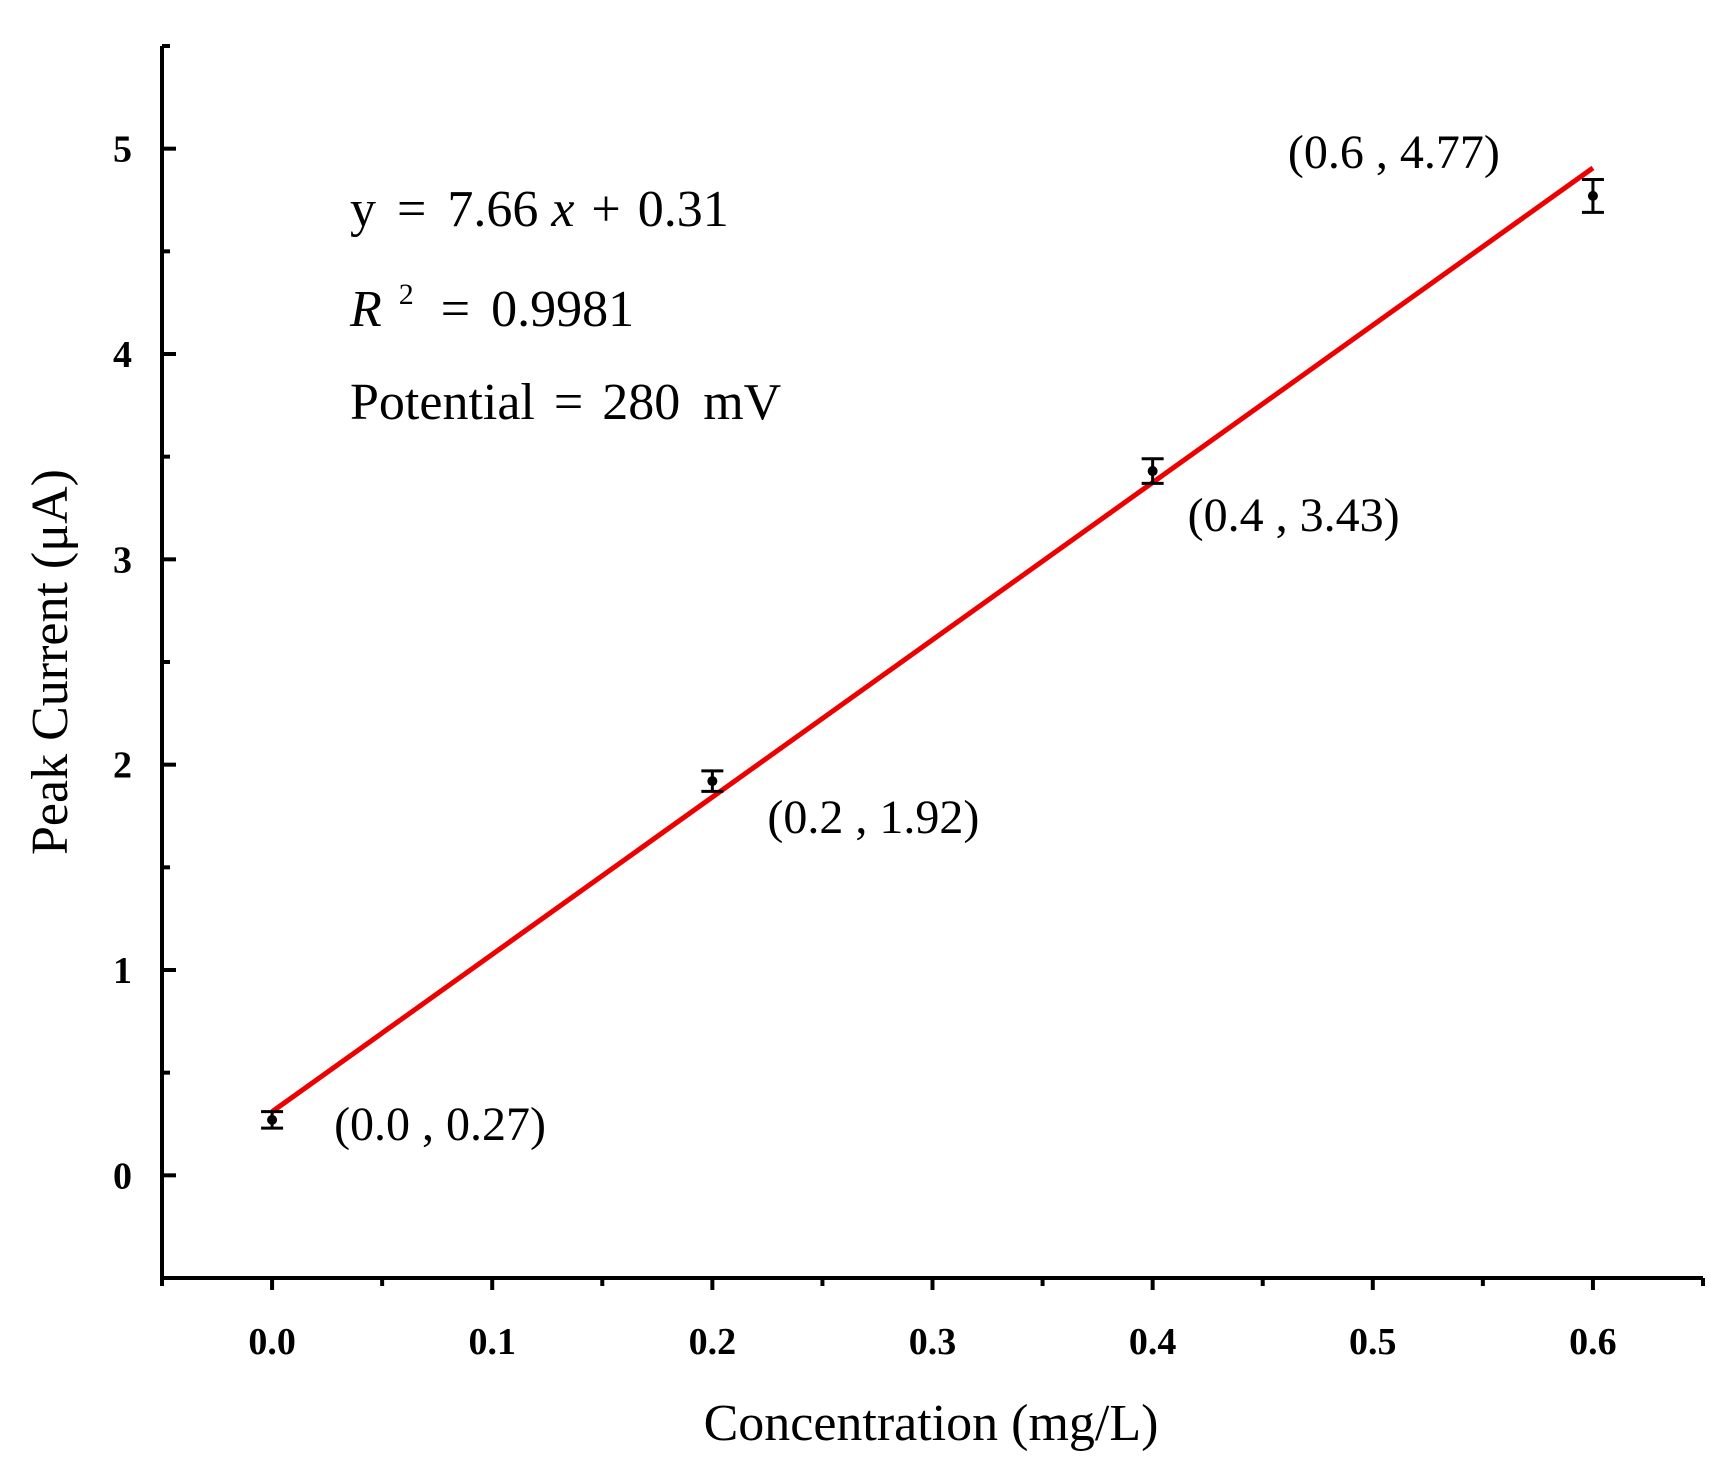 This screenshot has width=1710, height=1466. I want to click on potential-equals: =, so click(568, 402).